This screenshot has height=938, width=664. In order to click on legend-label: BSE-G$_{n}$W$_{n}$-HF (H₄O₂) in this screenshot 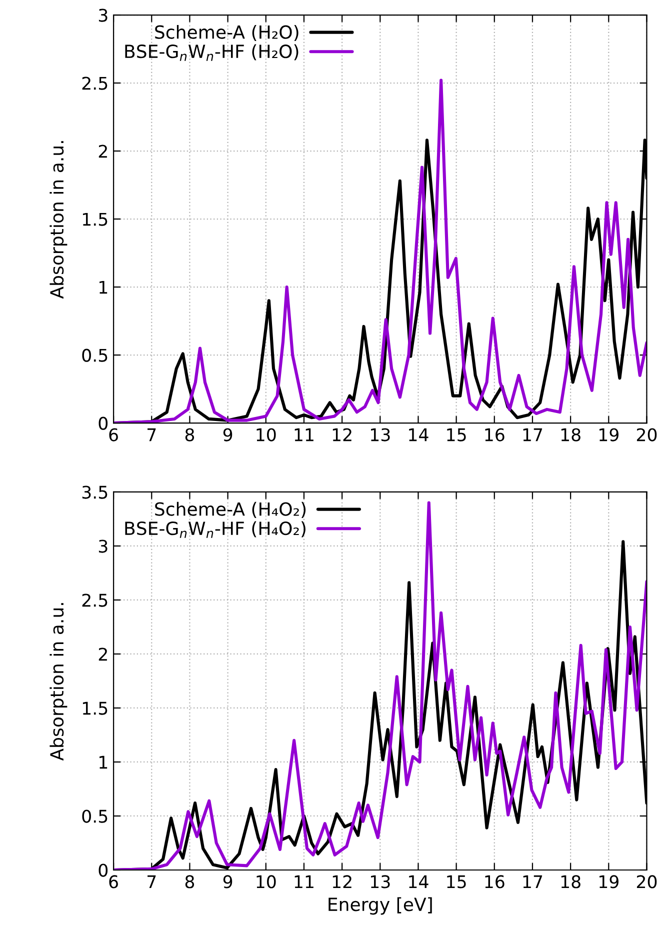, I will do `click(215, 529)`.